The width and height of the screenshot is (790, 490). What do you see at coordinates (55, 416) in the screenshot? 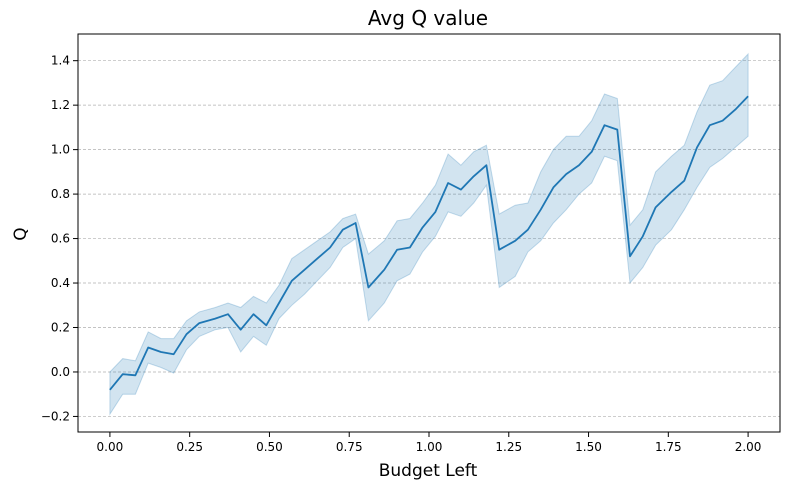
I see `y-tick-label: −0.2` at bounding box center [55, 416].